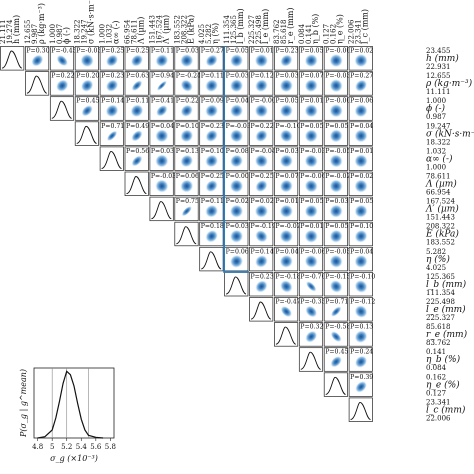 This screenshot has height=474, width=474. What do you see at coordinates (188, 76) in the screenshot?
I see `correlation-label: P=-0.24` at bounding box center [188, 76].